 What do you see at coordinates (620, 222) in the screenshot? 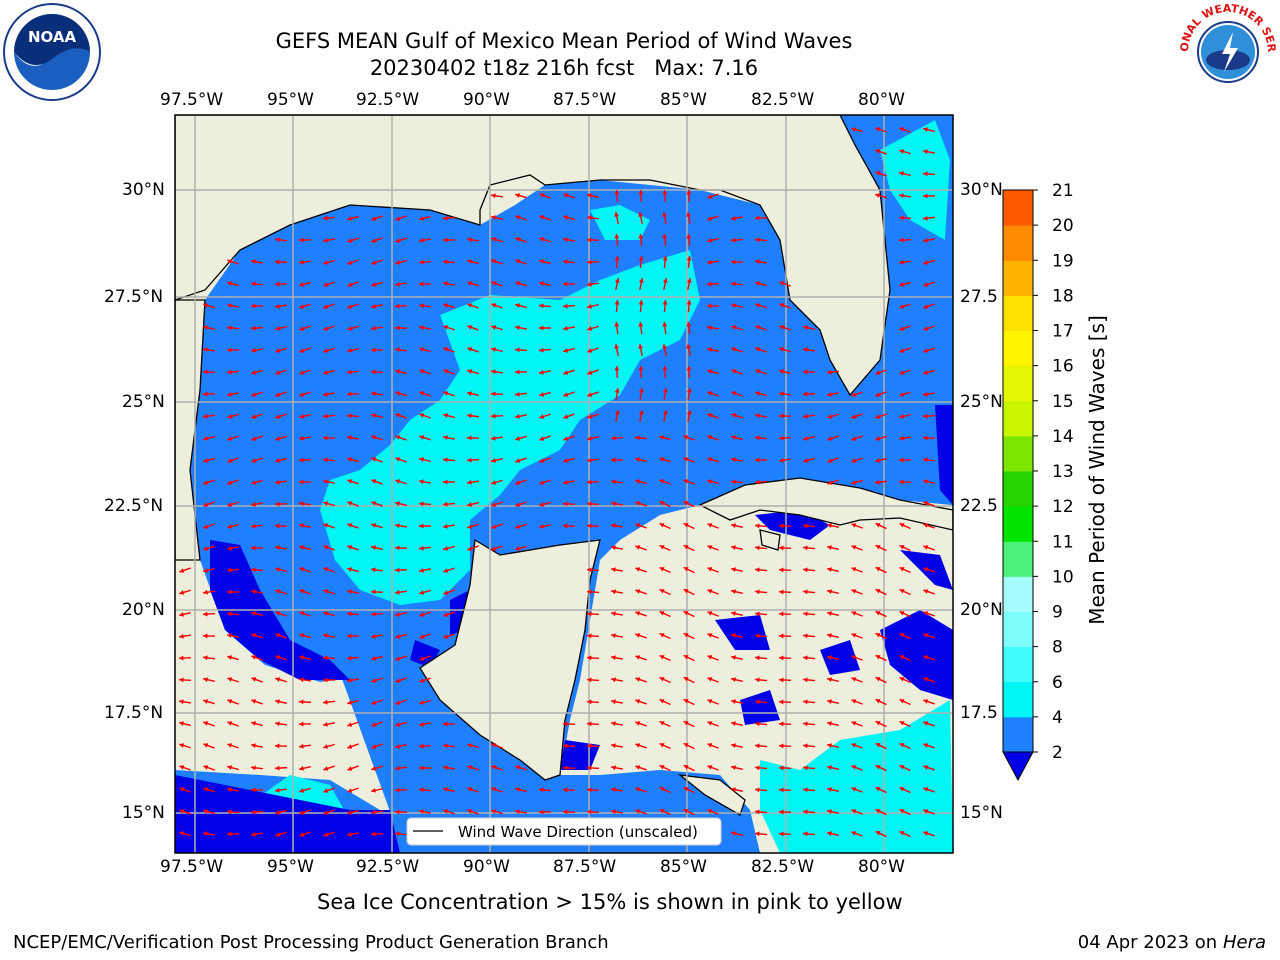
I see `water-light-region` at bounding box center [620, 222].